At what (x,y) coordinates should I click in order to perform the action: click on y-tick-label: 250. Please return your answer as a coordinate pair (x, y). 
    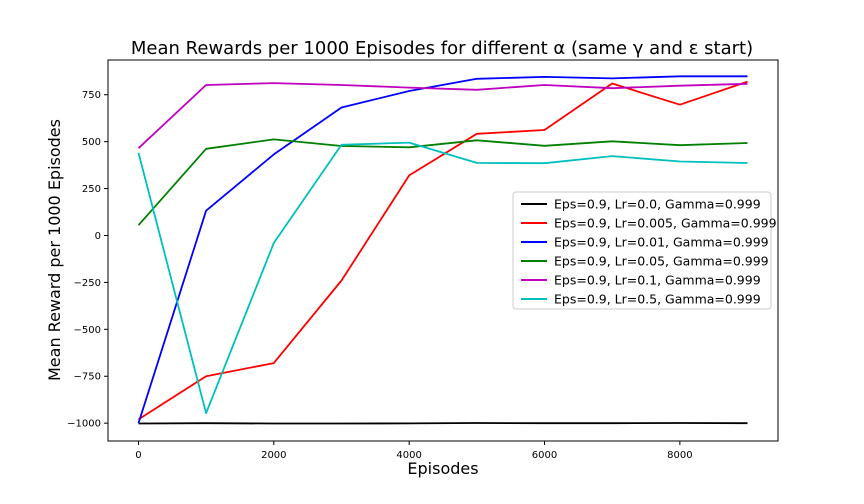
    Looking at the image, I should click on (91, 189).